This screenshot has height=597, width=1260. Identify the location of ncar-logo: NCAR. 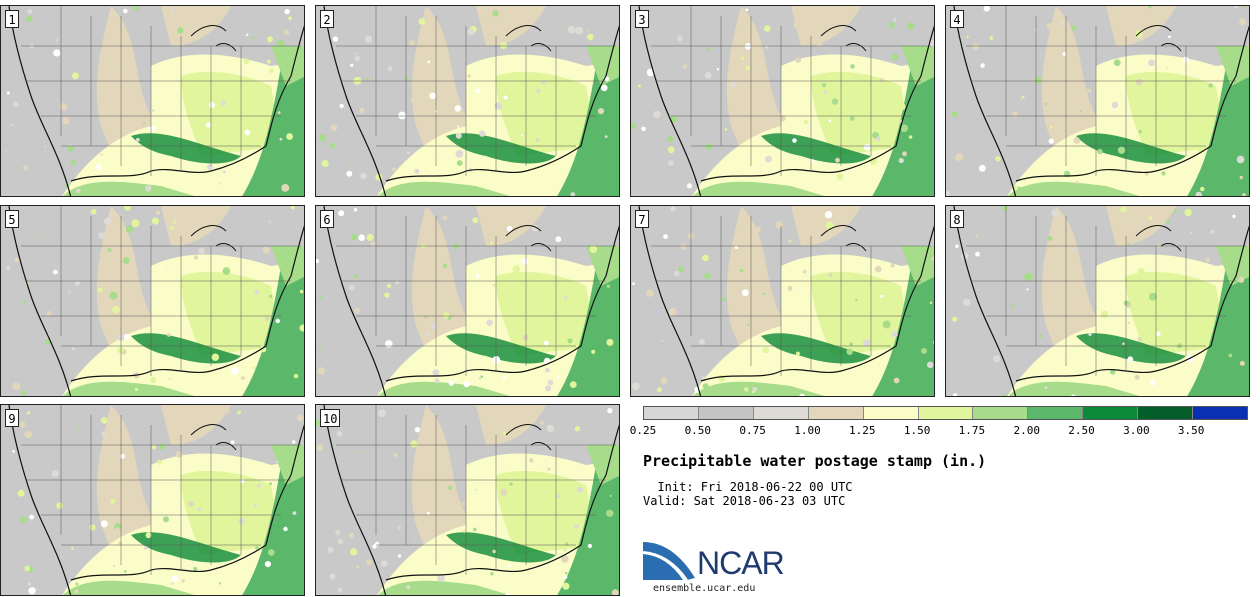
(713, 563).